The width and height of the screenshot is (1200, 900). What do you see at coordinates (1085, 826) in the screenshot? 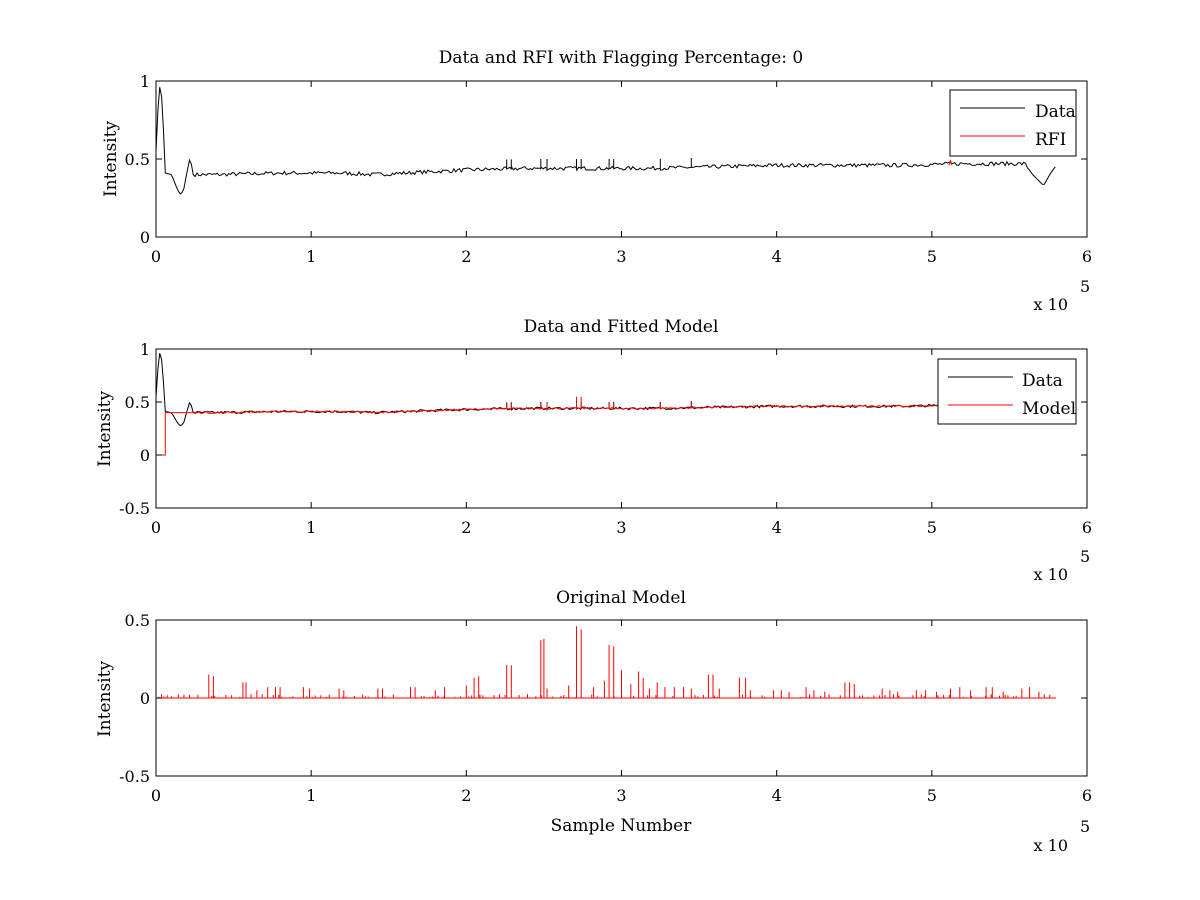
I see `panel-3-x-exponent-power: 5` at bounding box center [1085, 826].